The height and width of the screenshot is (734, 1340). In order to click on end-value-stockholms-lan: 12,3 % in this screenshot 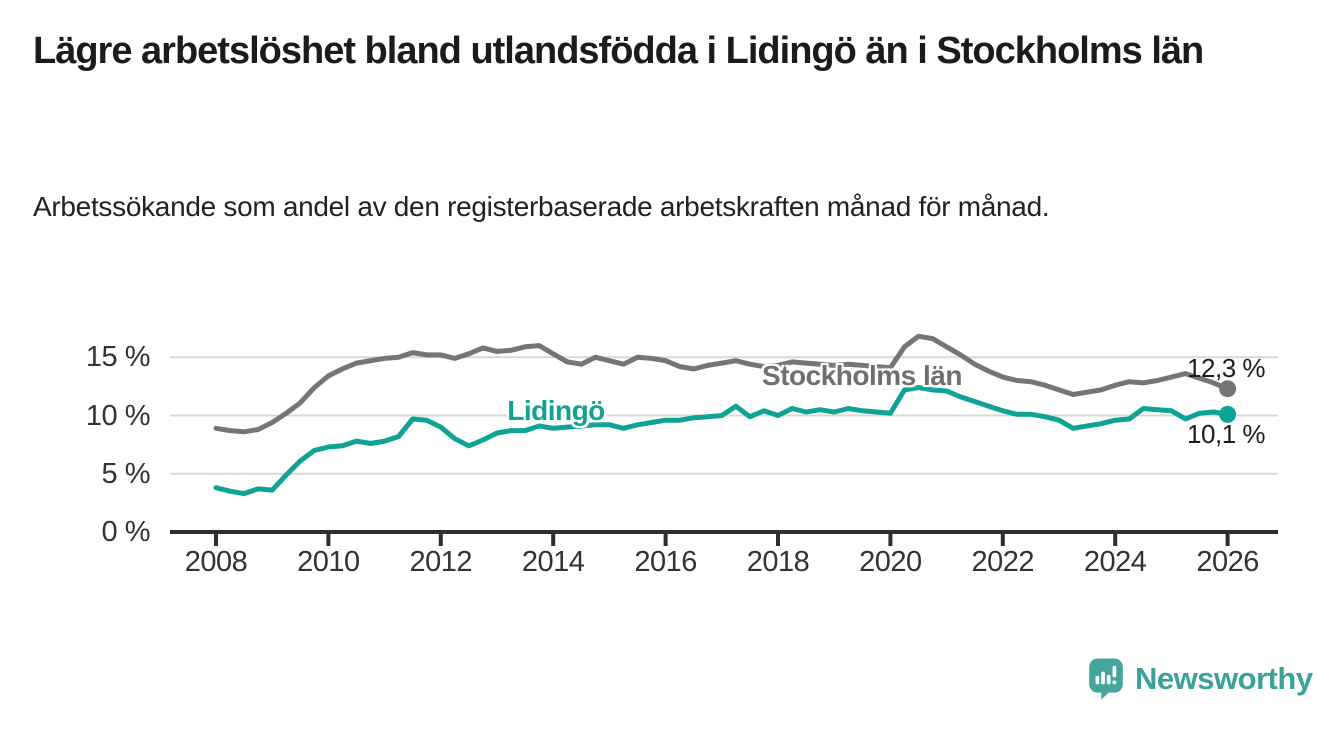, I will do `click(1226, 368)`.